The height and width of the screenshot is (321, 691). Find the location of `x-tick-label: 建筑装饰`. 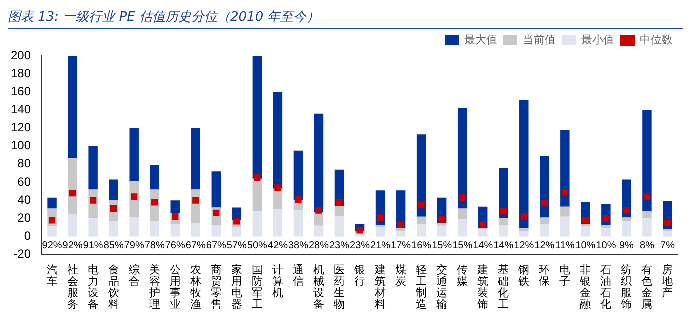

x-tick-label: 建筑装饰 is located at coordinates (482, 287).